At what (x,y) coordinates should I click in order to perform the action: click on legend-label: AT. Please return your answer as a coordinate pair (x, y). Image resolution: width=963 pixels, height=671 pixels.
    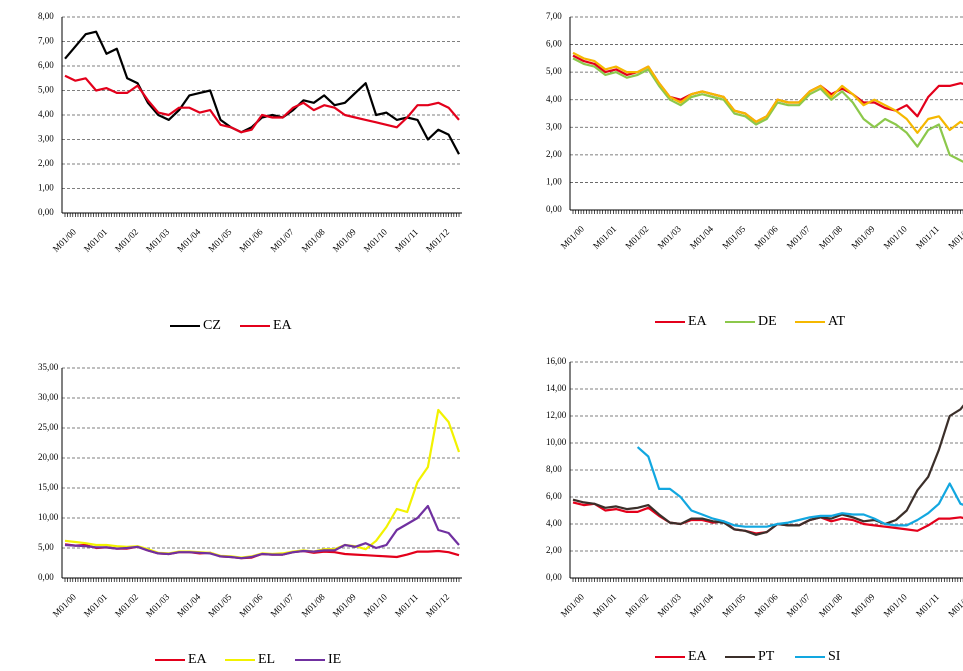
    Looking at the image, I should click on (837, 321).